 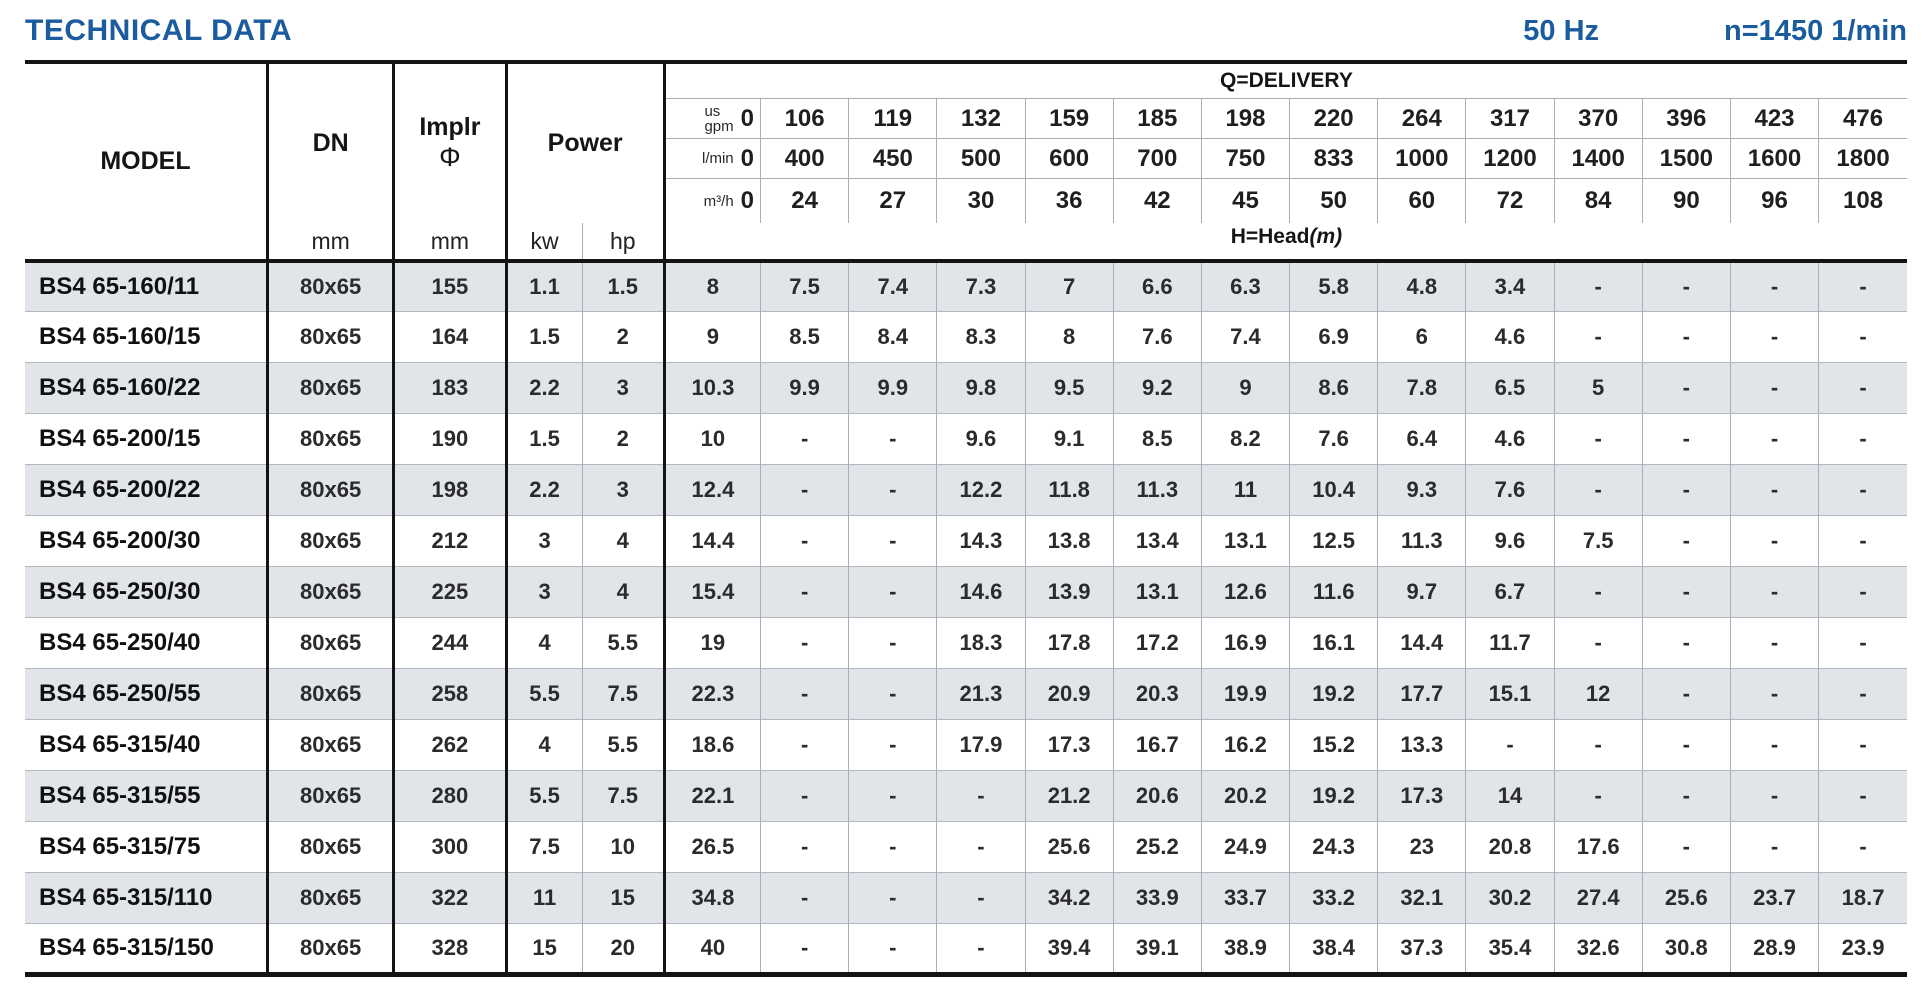 What do you see at coordinates (1774, 898) in the screenshot?
I see `head-value-cell: 23.7` at bounding box center [1774, 898].